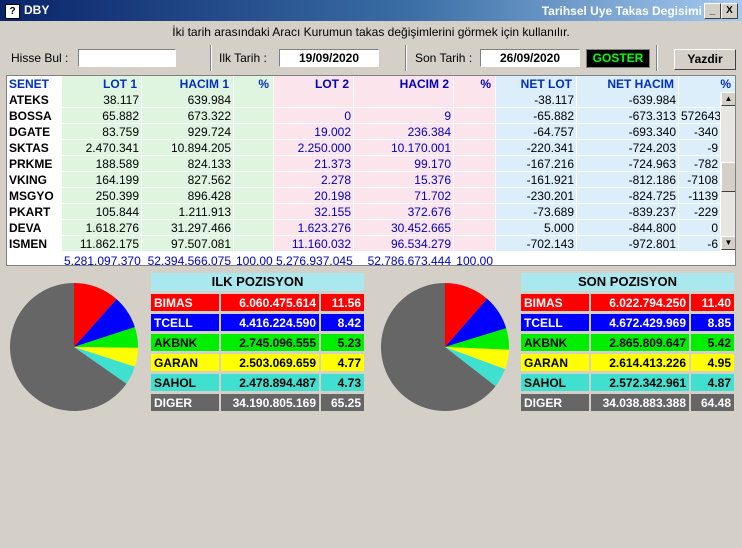 The width and height of the screenshot is (742, 548). I want to click on position-row: DIGER 34.038.883.388 64.48, so click(627, 403).